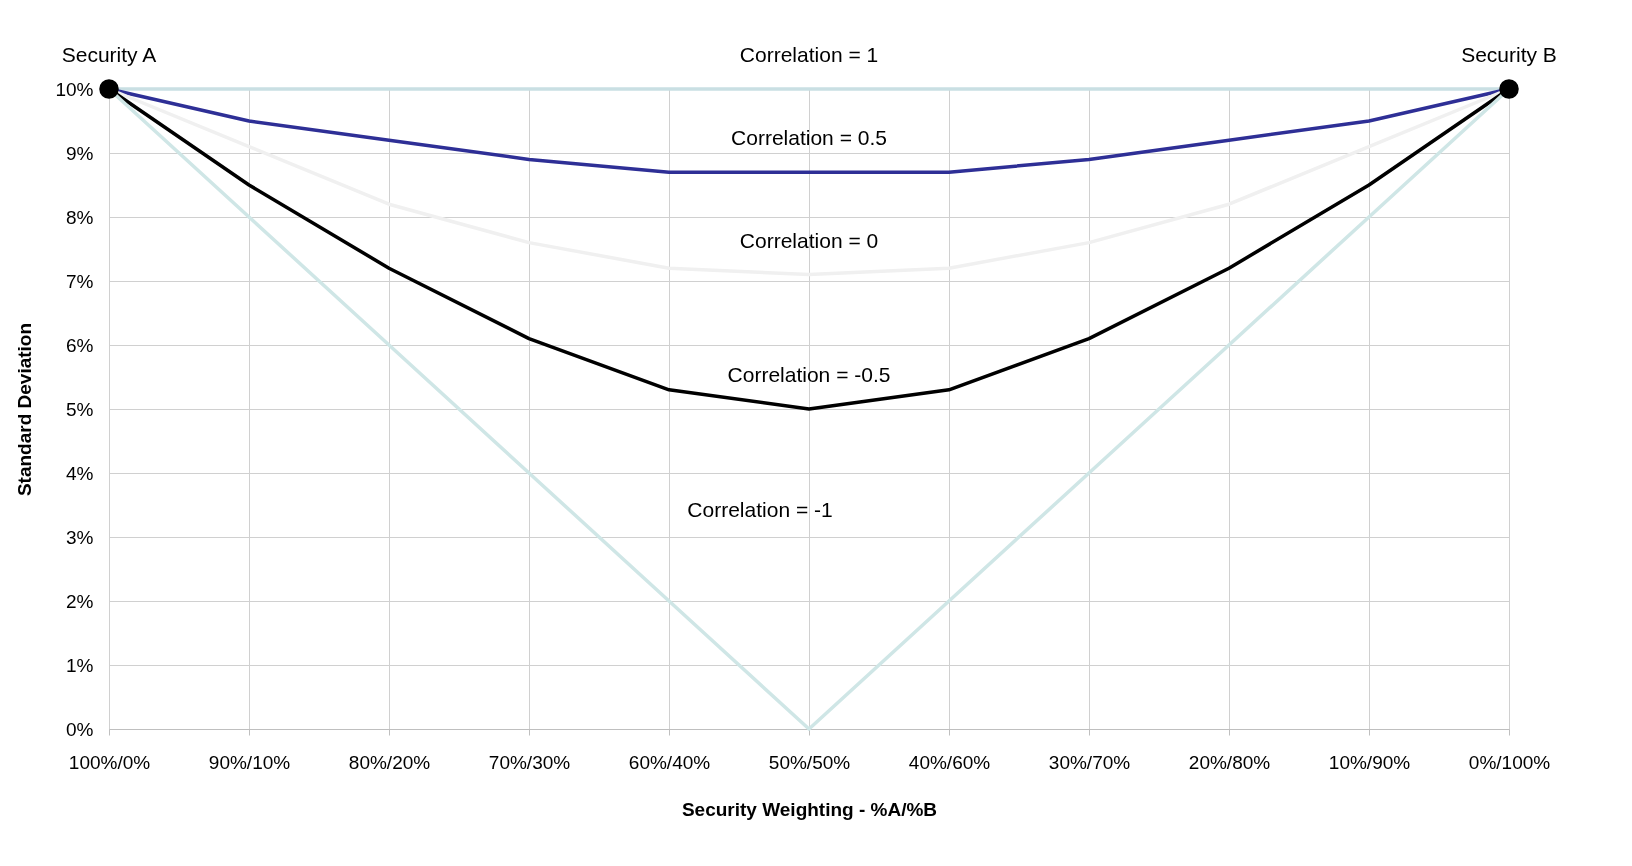 The width and height of the screenshot is (1632, 866). What do you see at coordinates (669, 762) in the screenshot?
I see `x-tick-label: 60%/40%` at bounding box center [669, 762].